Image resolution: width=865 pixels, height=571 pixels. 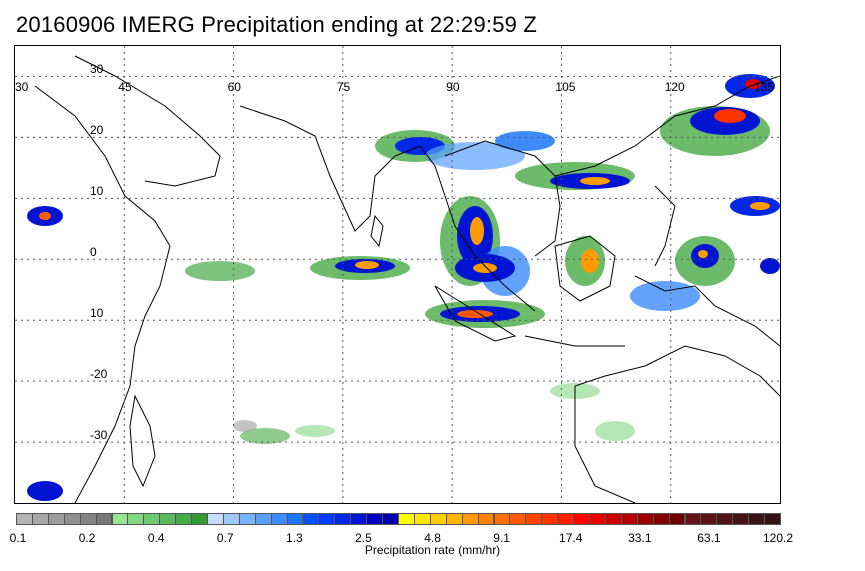 What do you see at coordinates (93, 252) in the screenshot?
I see `latitude-tick-label: 0` at bounding box center [93, 252].